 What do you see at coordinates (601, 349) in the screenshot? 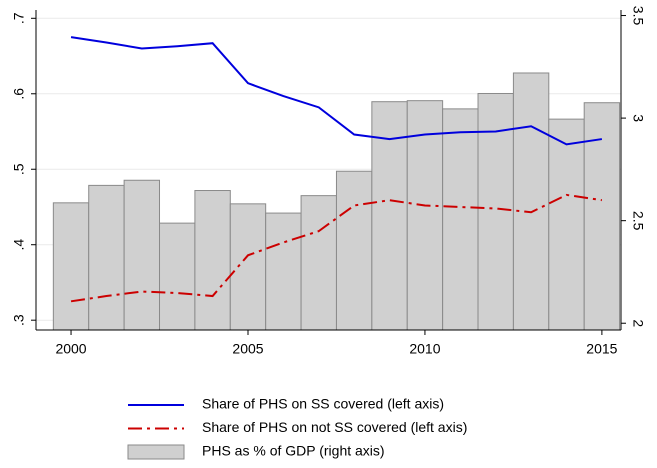
I see `x-tick-label: 2015` at bounding box center [601, 349].